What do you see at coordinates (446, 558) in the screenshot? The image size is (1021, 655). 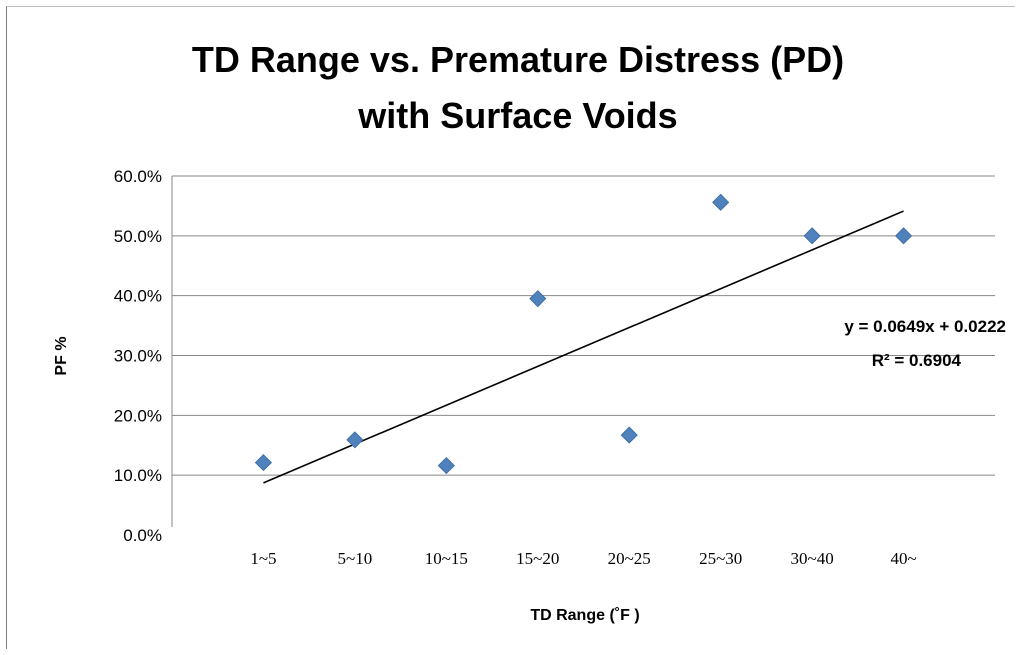 I see `x-tick-label: 10~15` at bounding box center [446, 558].